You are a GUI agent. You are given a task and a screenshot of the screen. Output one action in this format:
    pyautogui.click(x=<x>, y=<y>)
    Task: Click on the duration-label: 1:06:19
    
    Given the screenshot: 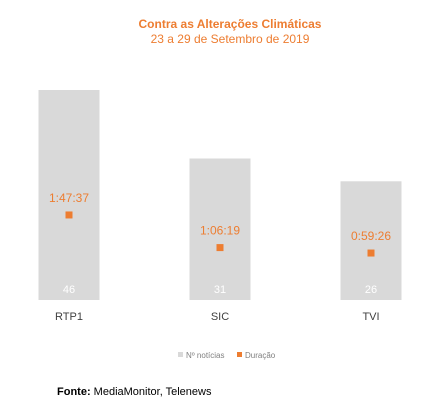 What is the action you would take?
    pyautogui.click(x=220, y=231)
    